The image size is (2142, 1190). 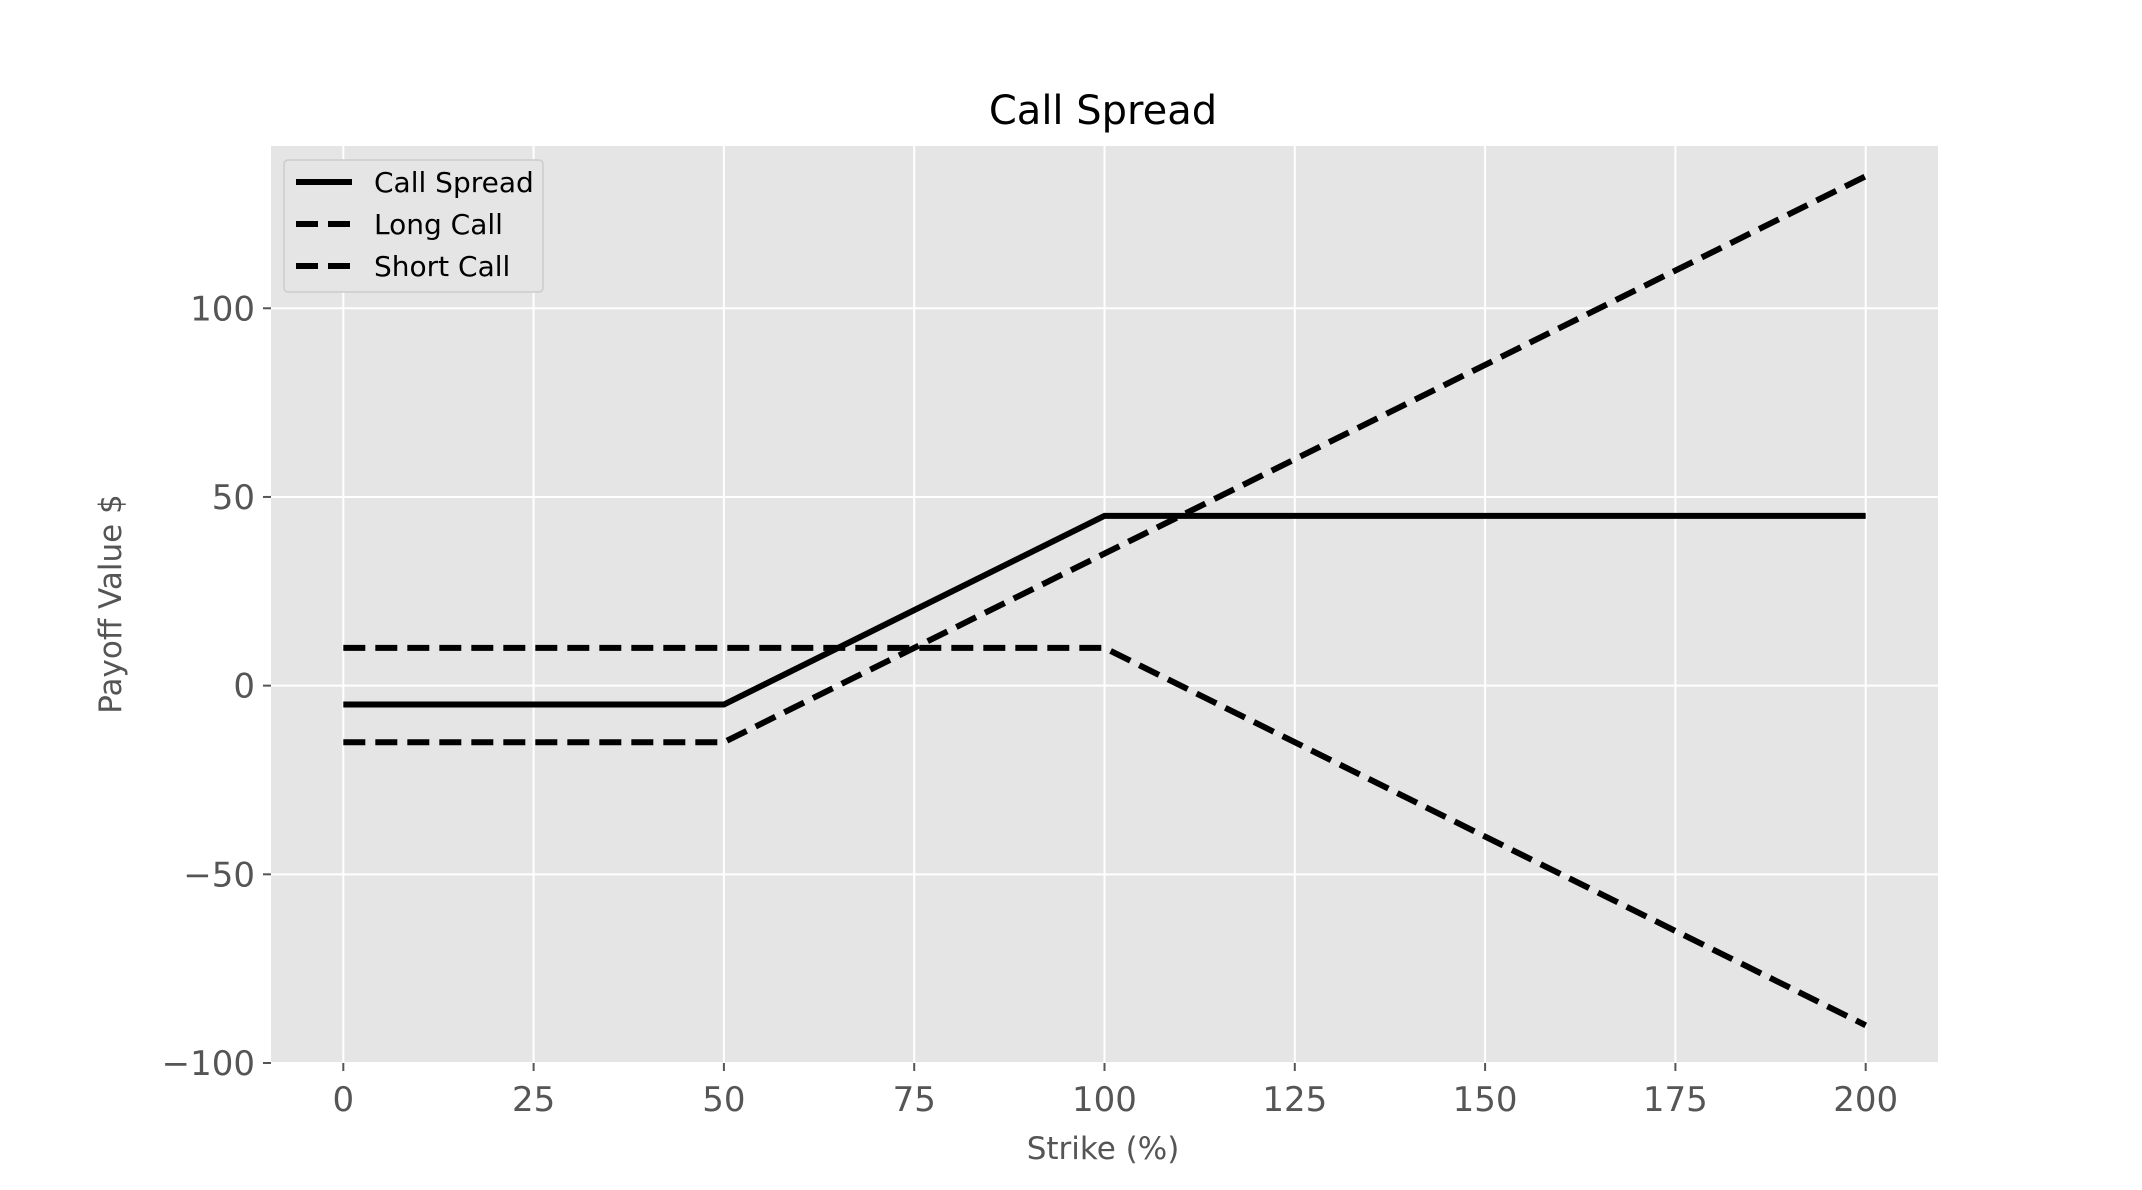 What do you see at coordinates (1675, 1100) in the screenshot?
I see `x-tick-label: 175` at bounding box center [1675, 1100].